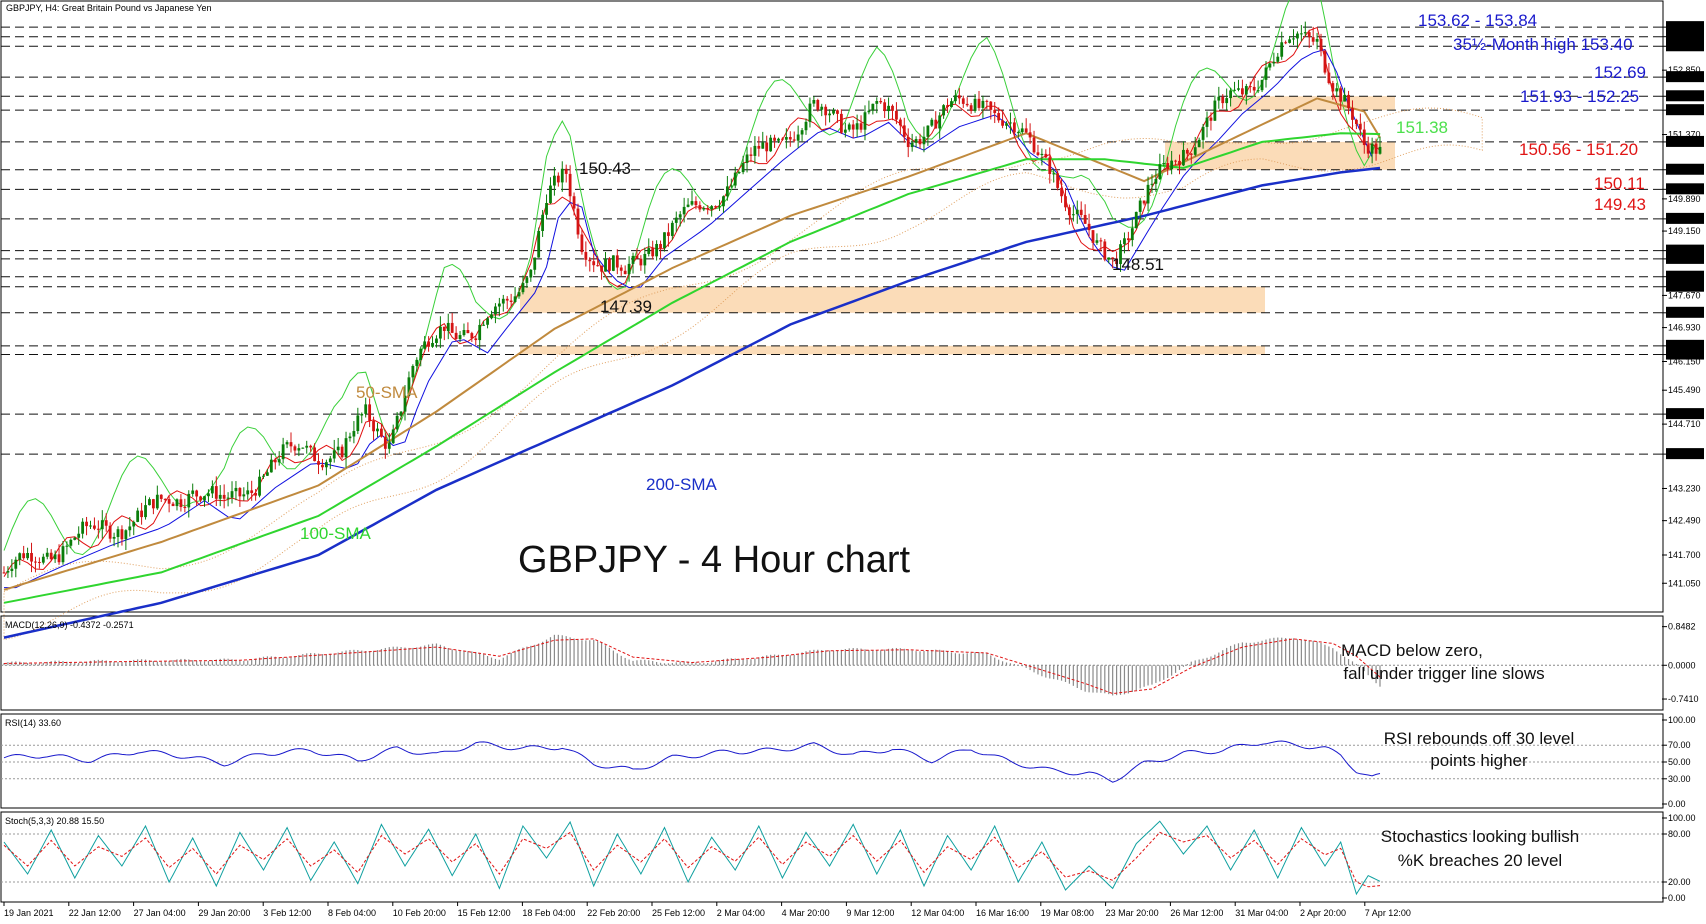  I want to click on stoch-title: Stoch(5,3,3) 20.88 15.50, so click(54, 821).